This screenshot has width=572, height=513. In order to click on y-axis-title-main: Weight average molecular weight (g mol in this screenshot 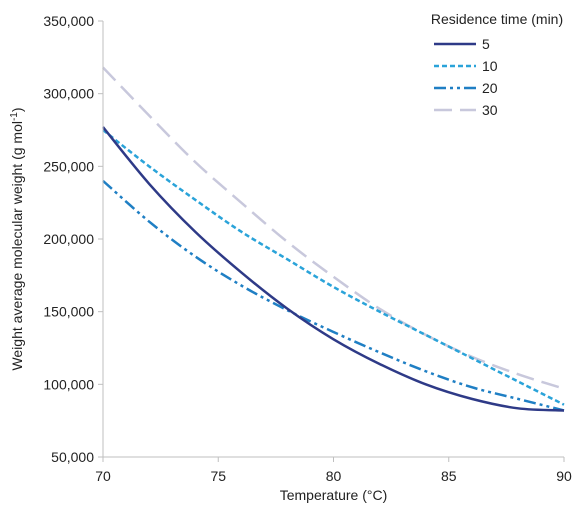, I will do `click(17, 246)`.